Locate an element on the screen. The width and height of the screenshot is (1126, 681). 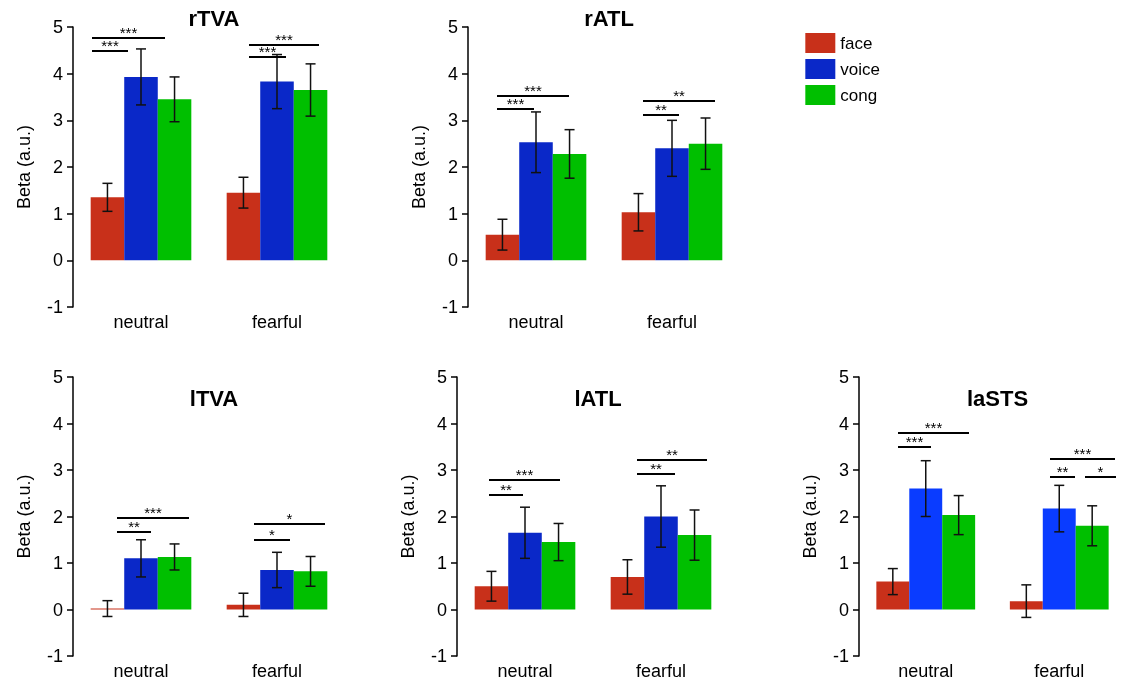
chart-title: rATL is located at coordinates (609, 18).